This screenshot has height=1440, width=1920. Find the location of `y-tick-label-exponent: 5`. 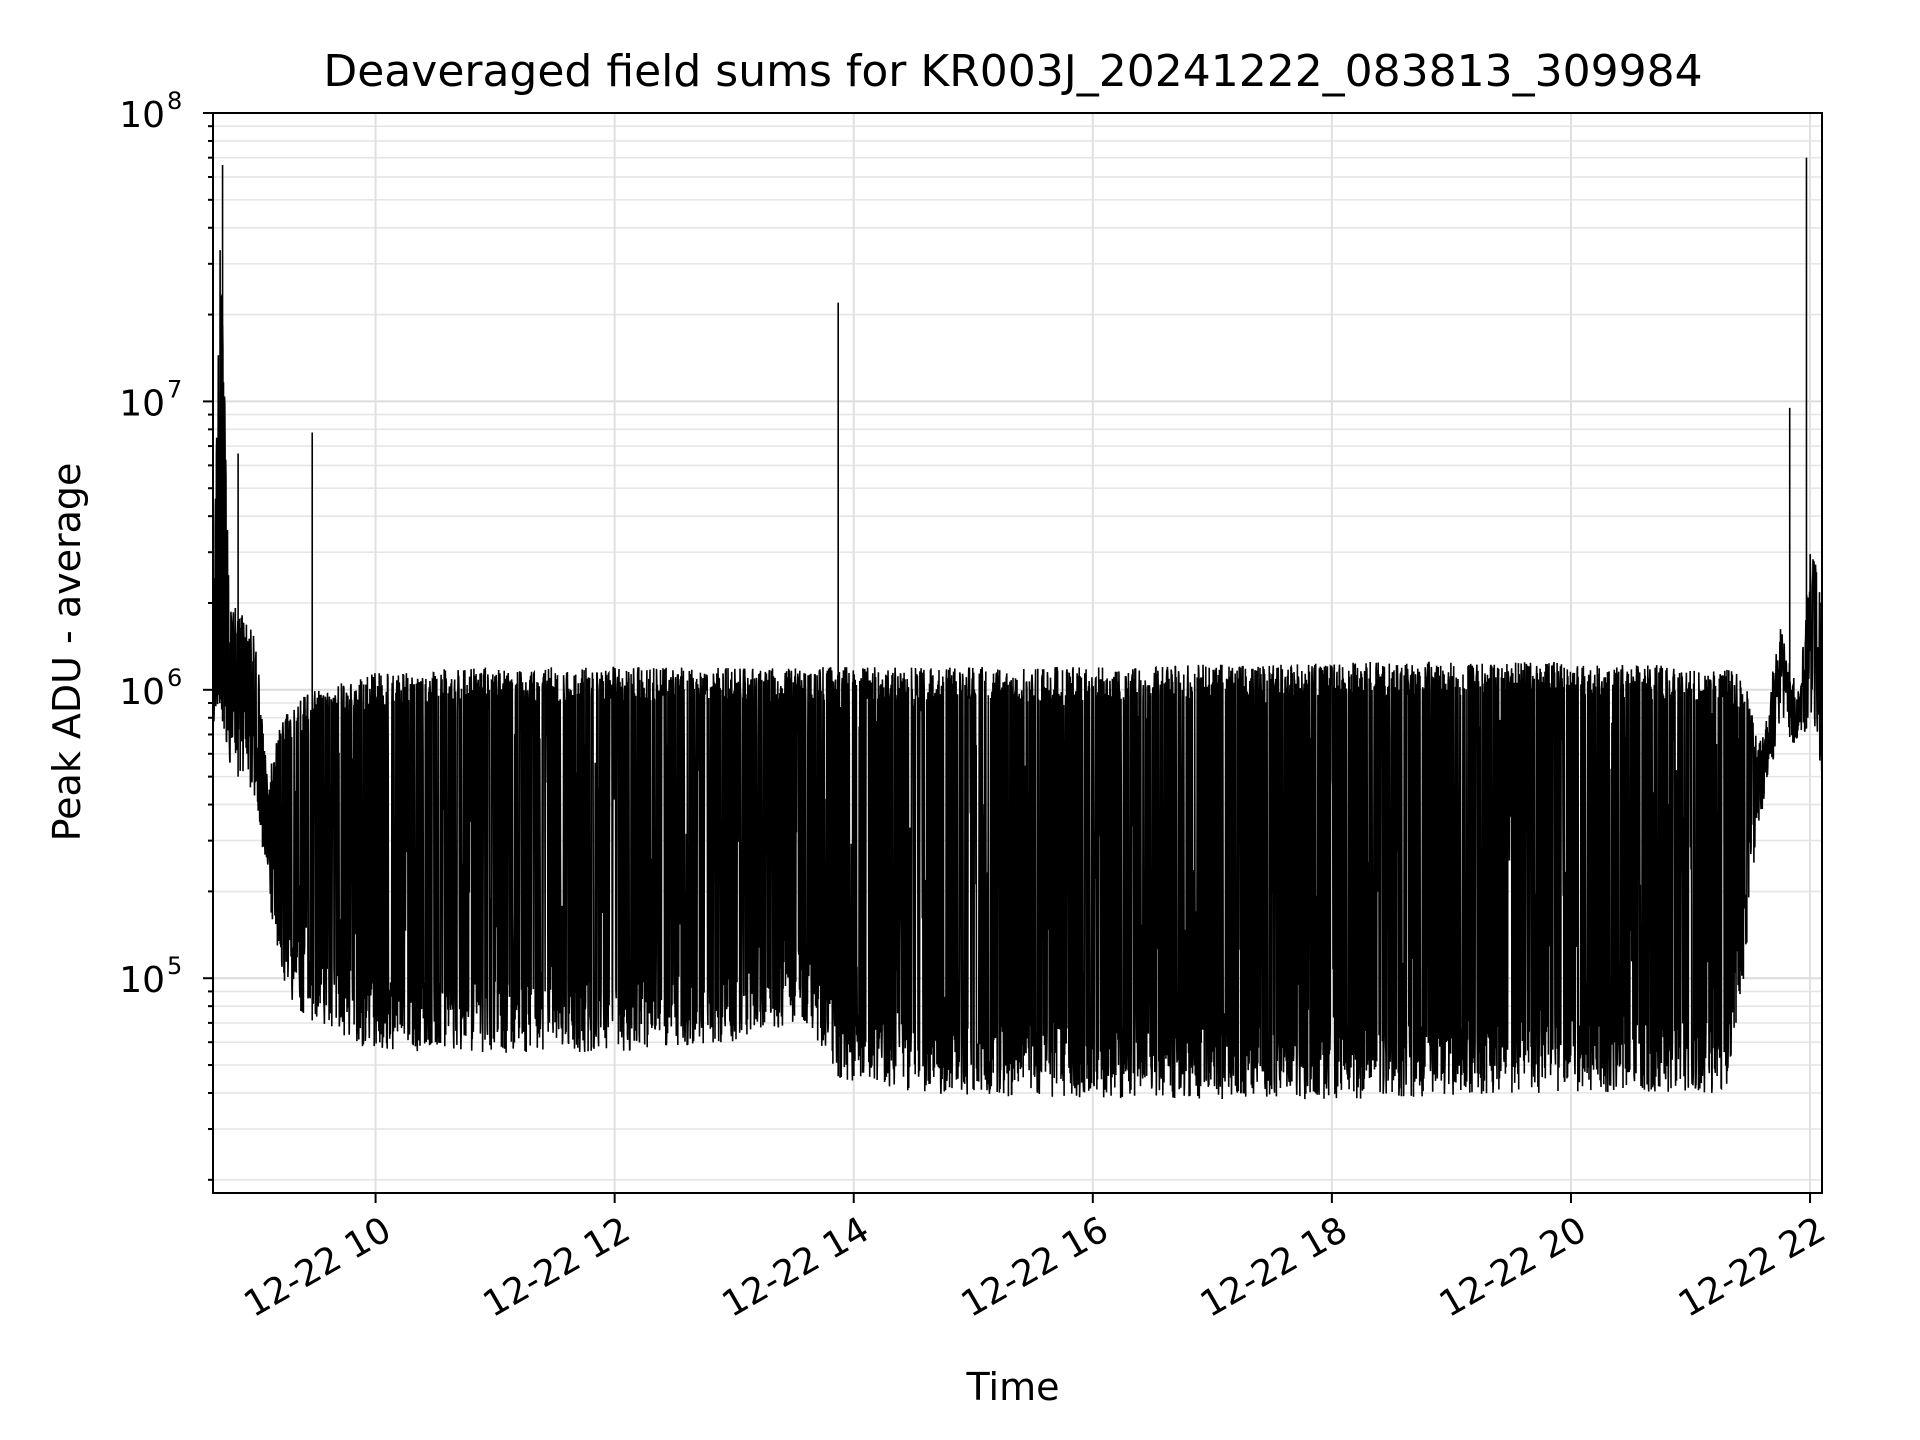

y-tick-label-exponent: 5 is located at coordinates (174, 966).